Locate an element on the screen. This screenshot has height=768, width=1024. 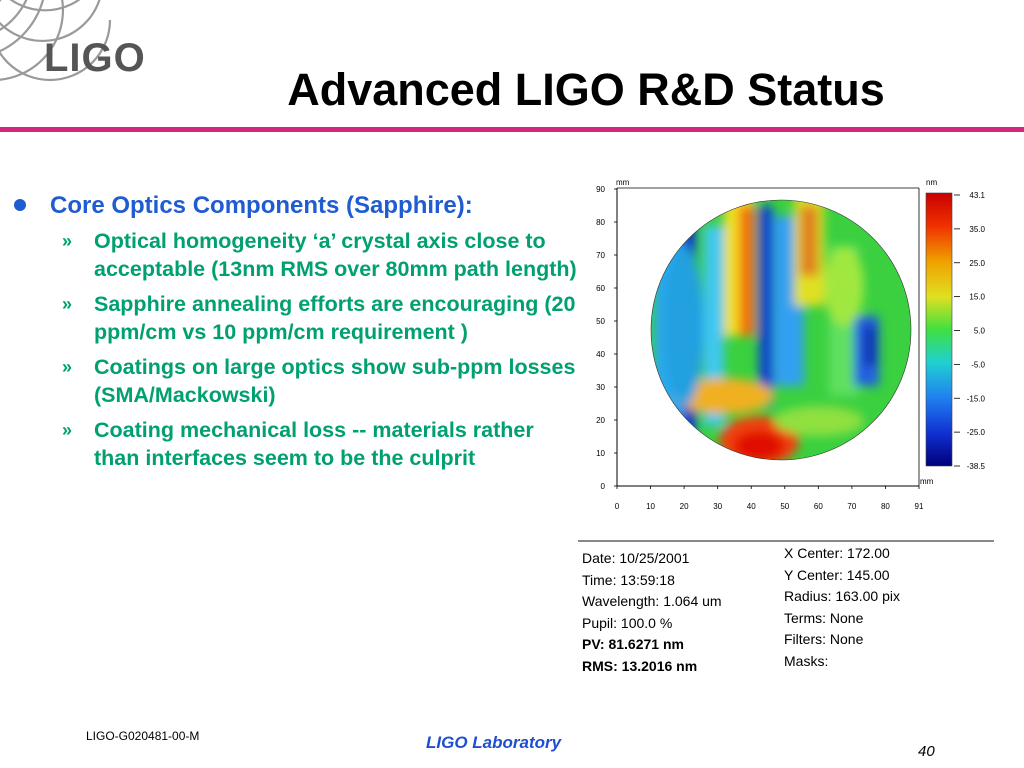
x-tick-label: 50 is located at coordinates (784, 506).